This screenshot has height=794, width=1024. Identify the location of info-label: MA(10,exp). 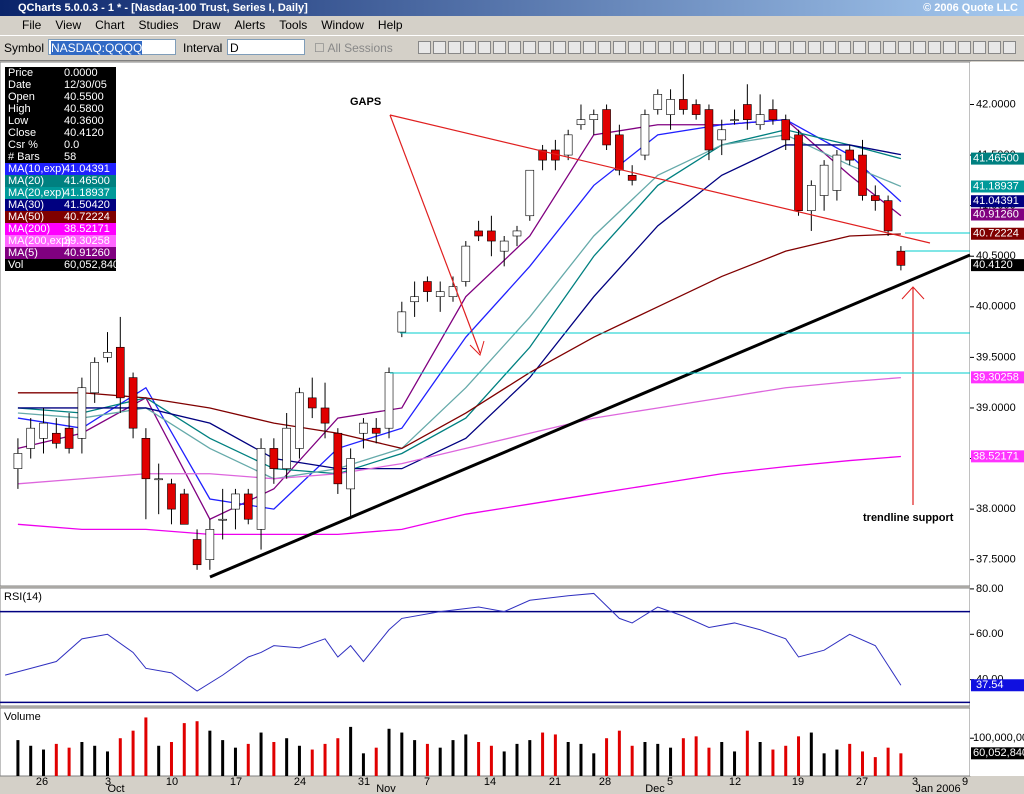
(36, 169).